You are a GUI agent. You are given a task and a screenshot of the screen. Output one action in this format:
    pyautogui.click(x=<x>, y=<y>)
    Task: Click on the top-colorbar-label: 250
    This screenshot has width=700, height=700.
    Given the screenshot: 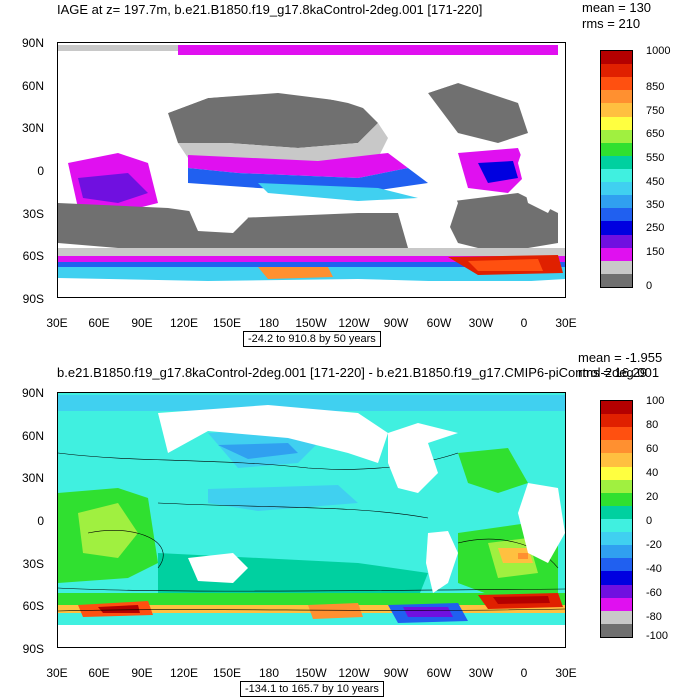 What is the action you would take?
    pyautogui.click(x=655, y=228)
    